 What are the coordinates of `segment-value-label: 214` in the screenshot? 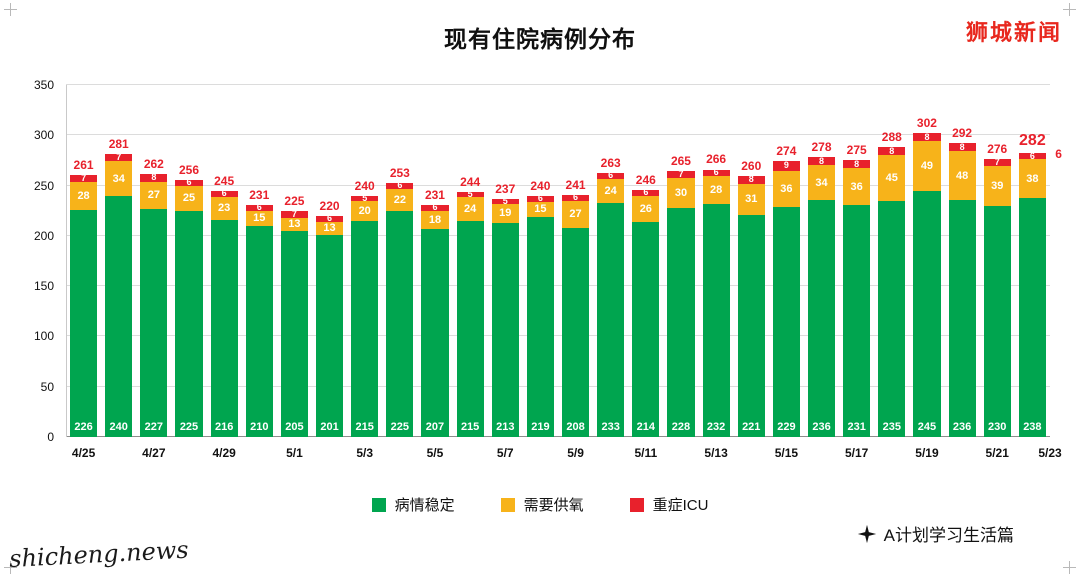 It's located at (645, 427).